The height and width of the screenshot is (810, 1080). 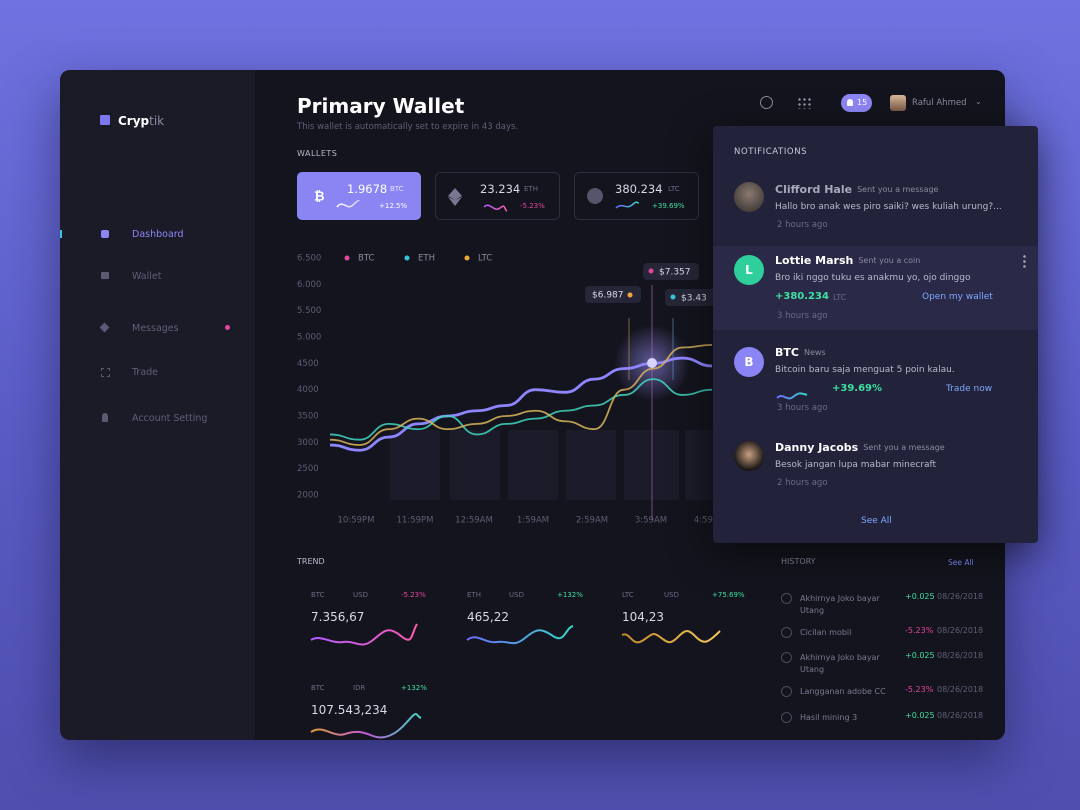 I want to click on sender-name: BTC, so click(x=787, y=352).